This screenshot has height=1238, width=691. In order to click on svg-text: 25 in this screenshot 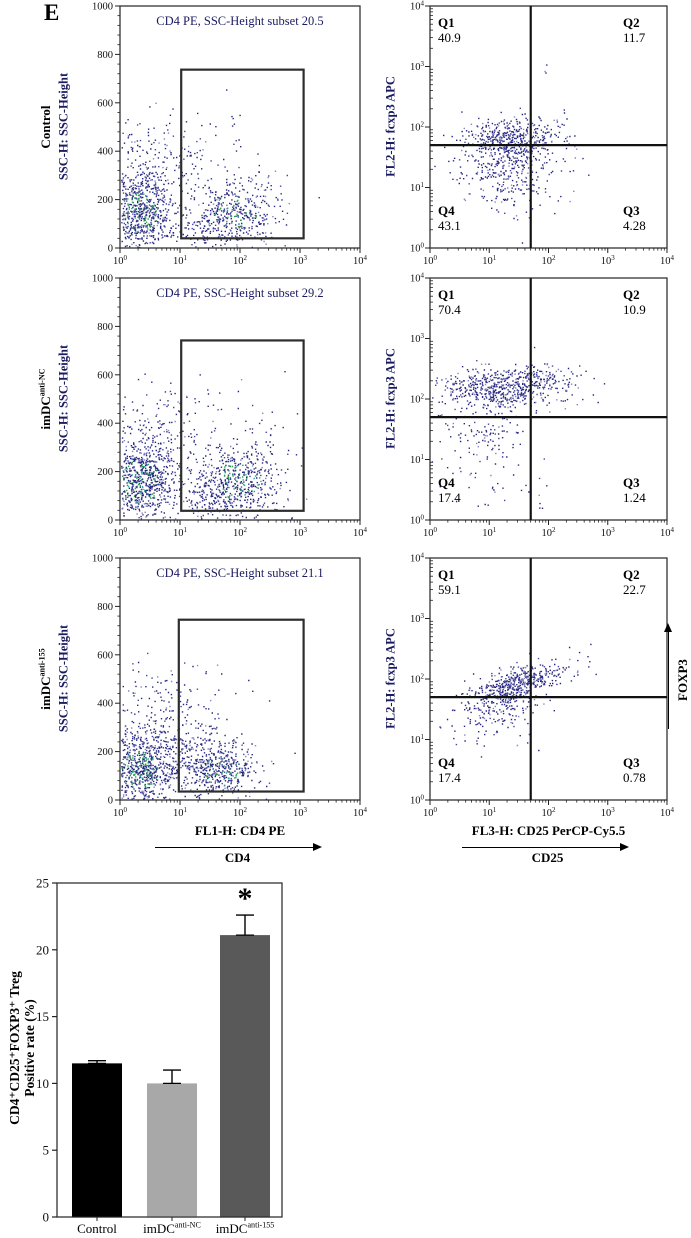, I will do `click(42, 883)`.